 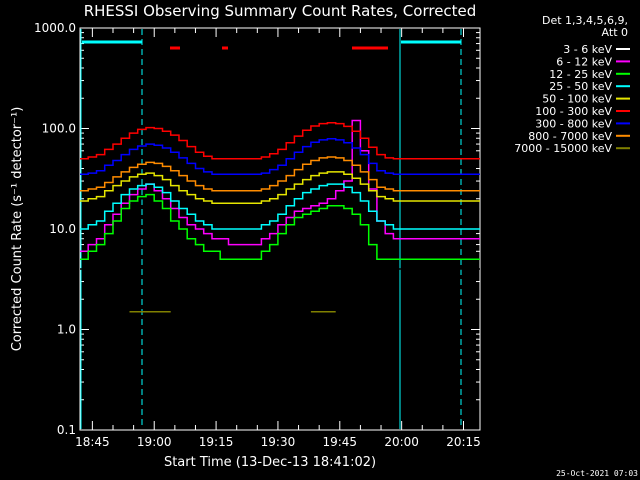 I want to click on legend-header: Det 1,3,4,5,6,9,, so click(x=585, y=20).